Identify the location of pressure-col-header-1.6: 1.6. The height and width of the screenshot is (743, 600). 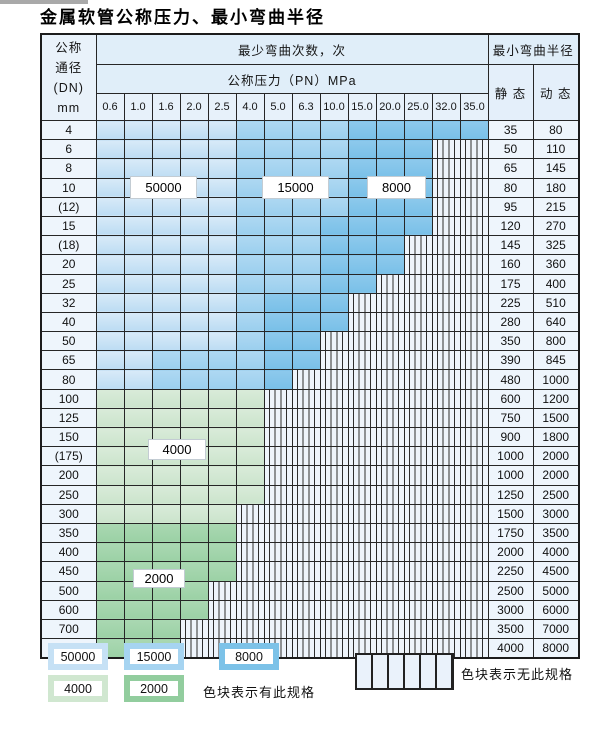
(166, 107).